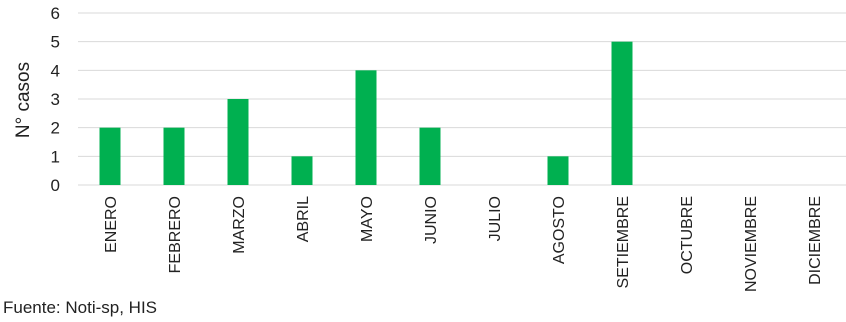  I want to click on y-tick-label: 4, so click(55, 70).